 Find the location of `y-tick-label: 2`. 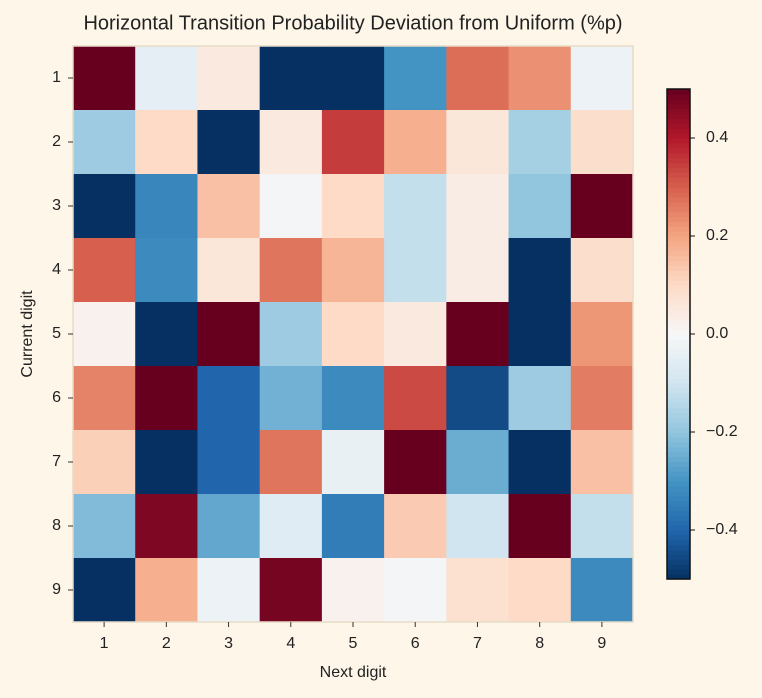

y-tick-label: 2 is located at coordinates (56, 141).